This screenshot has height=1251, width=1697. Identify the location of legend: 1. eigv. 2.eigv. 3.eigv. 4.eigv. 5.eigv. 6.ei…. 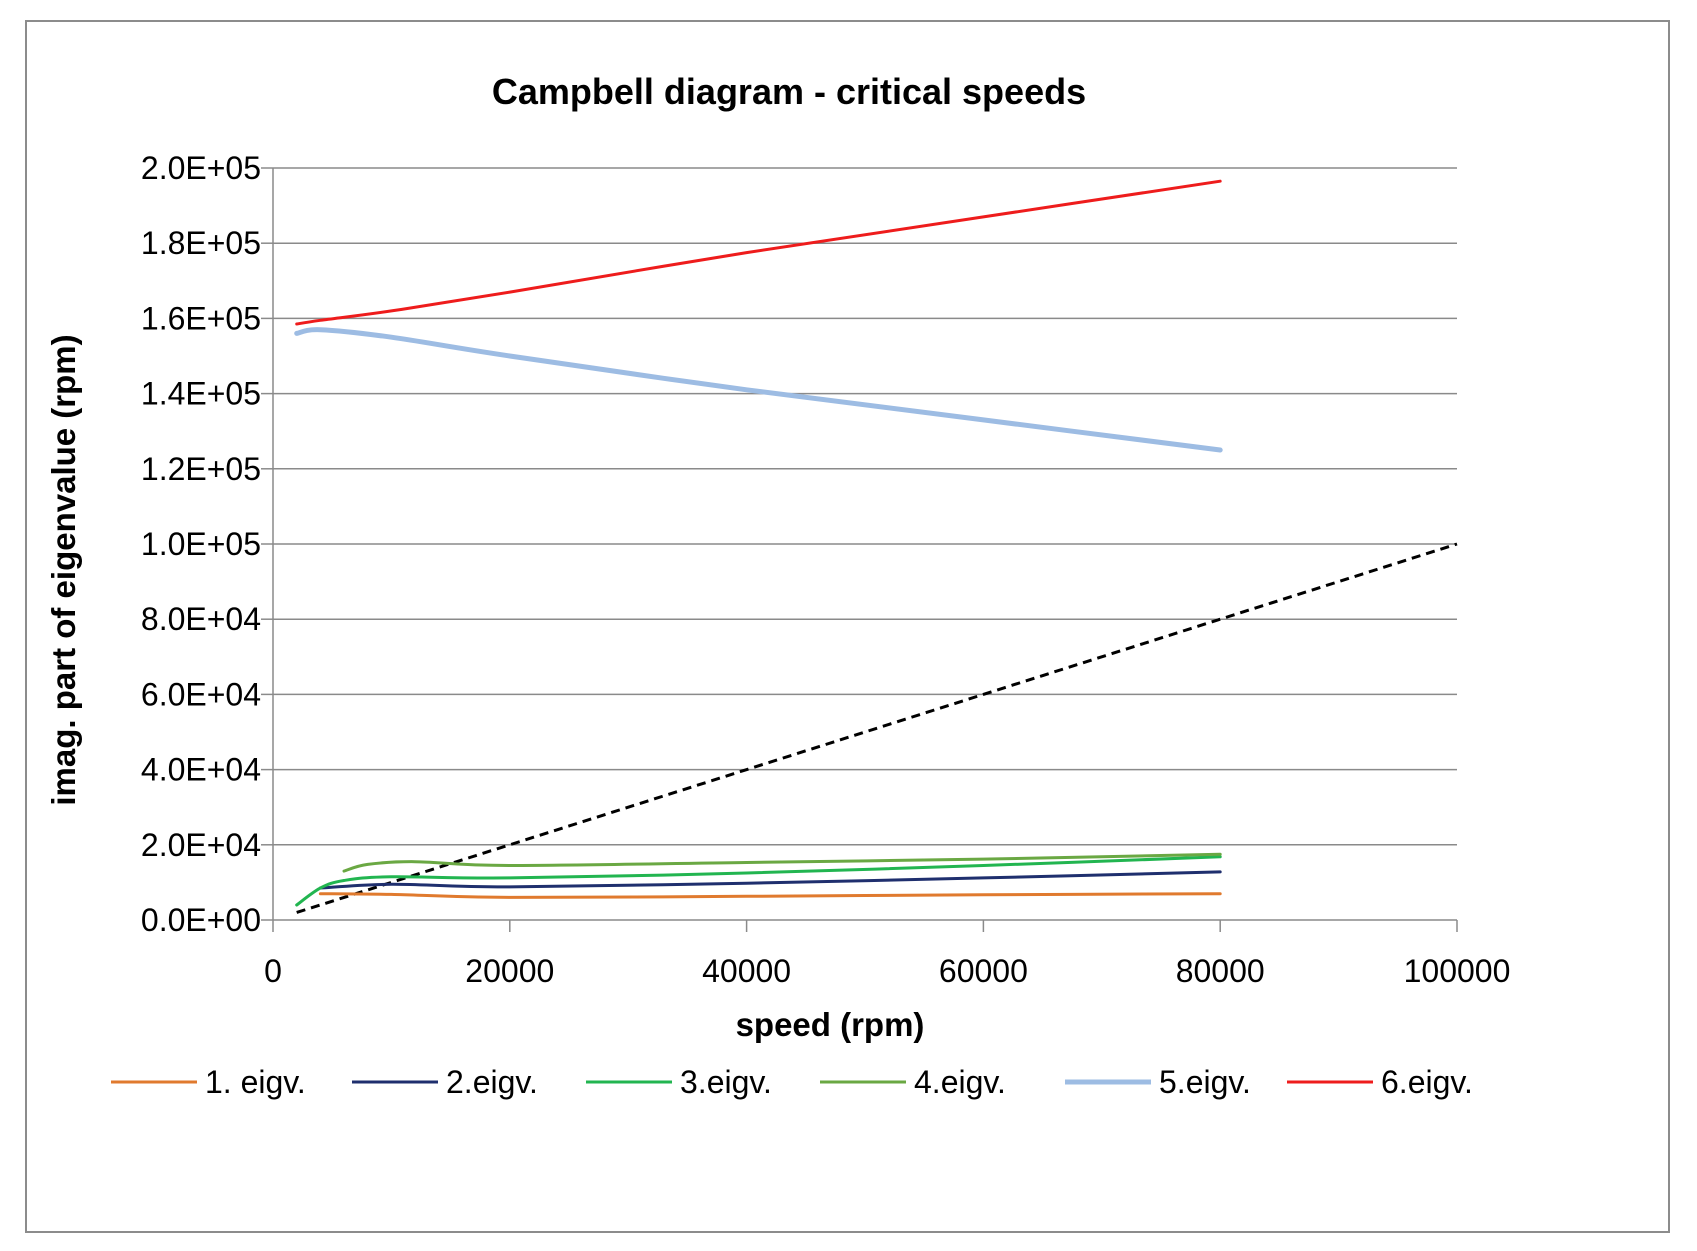
(792, 1082).